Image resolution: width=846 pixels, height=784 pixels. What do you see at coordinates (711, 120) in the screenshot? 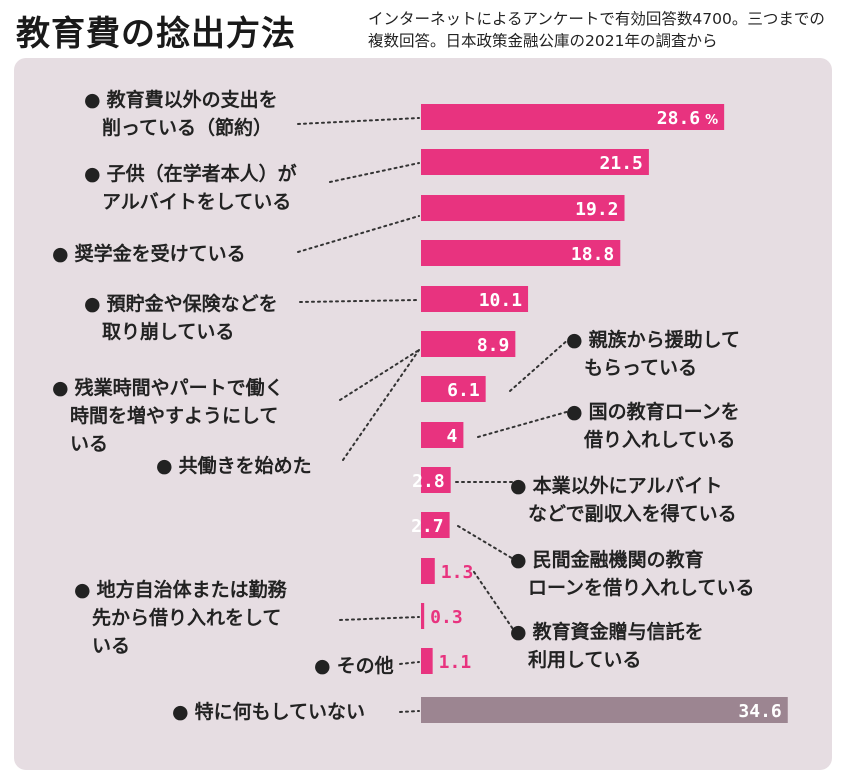
I see `value-unit-label: %` at bounding box center [711, 120].